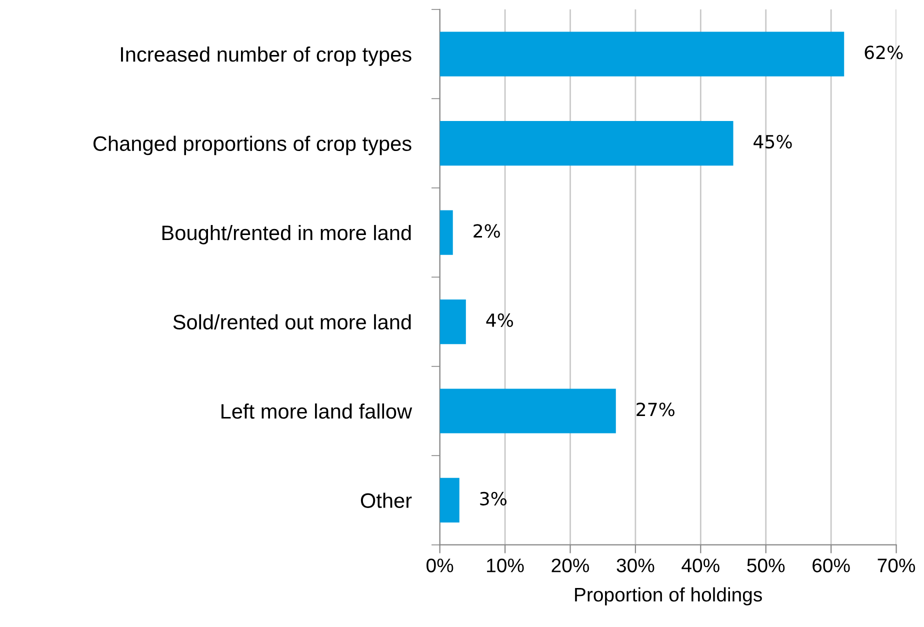 The height and width of the screenshot is (627, 924). Describe the element at coordinates (701, 565) in the screenshot. I see `x-tick-label: 40%` at that location.